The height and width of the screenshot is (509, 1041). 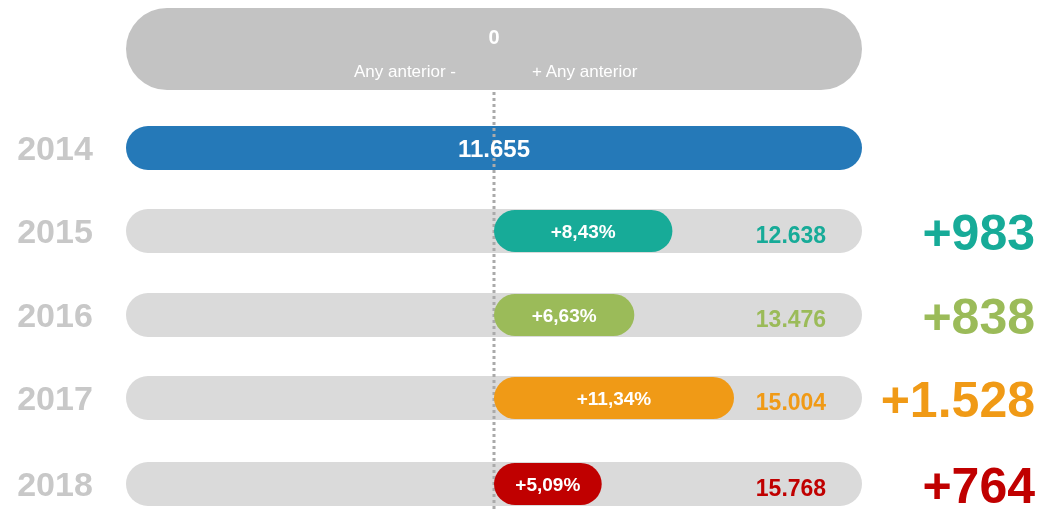 What do you see at coordinates (791, 402) in the screenshot?
I see `text: 15.004` at bounding box center [791, 402].